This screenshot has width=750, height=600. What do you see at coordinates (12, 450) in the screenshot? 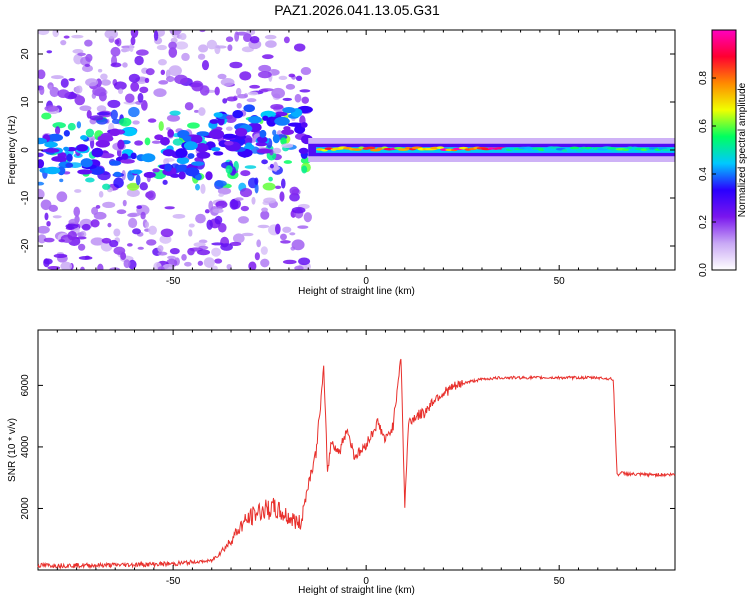
I see `snr-y-axis-label: SNR (10 * v/v)` at bounding box center [12, 450].